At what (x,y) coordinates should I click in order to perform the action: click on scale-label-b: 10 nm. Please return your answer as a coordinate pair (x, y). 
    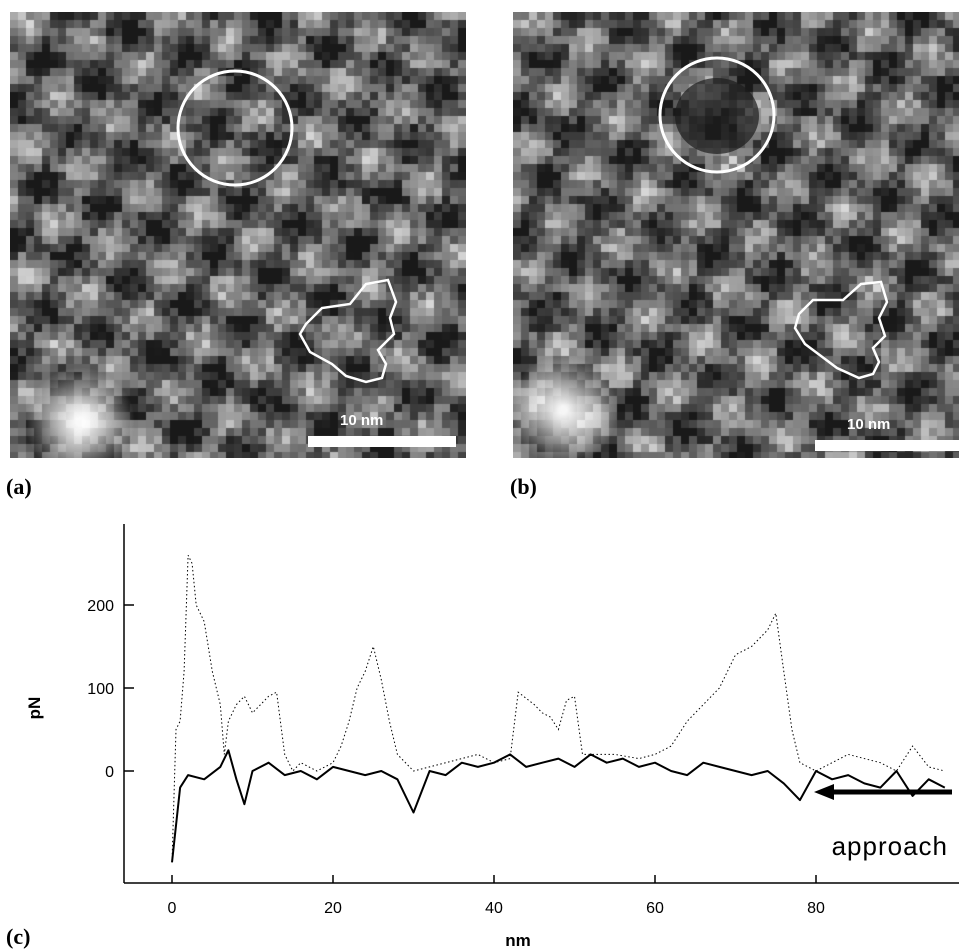
    Looking at the image, I should click on (869, 424).